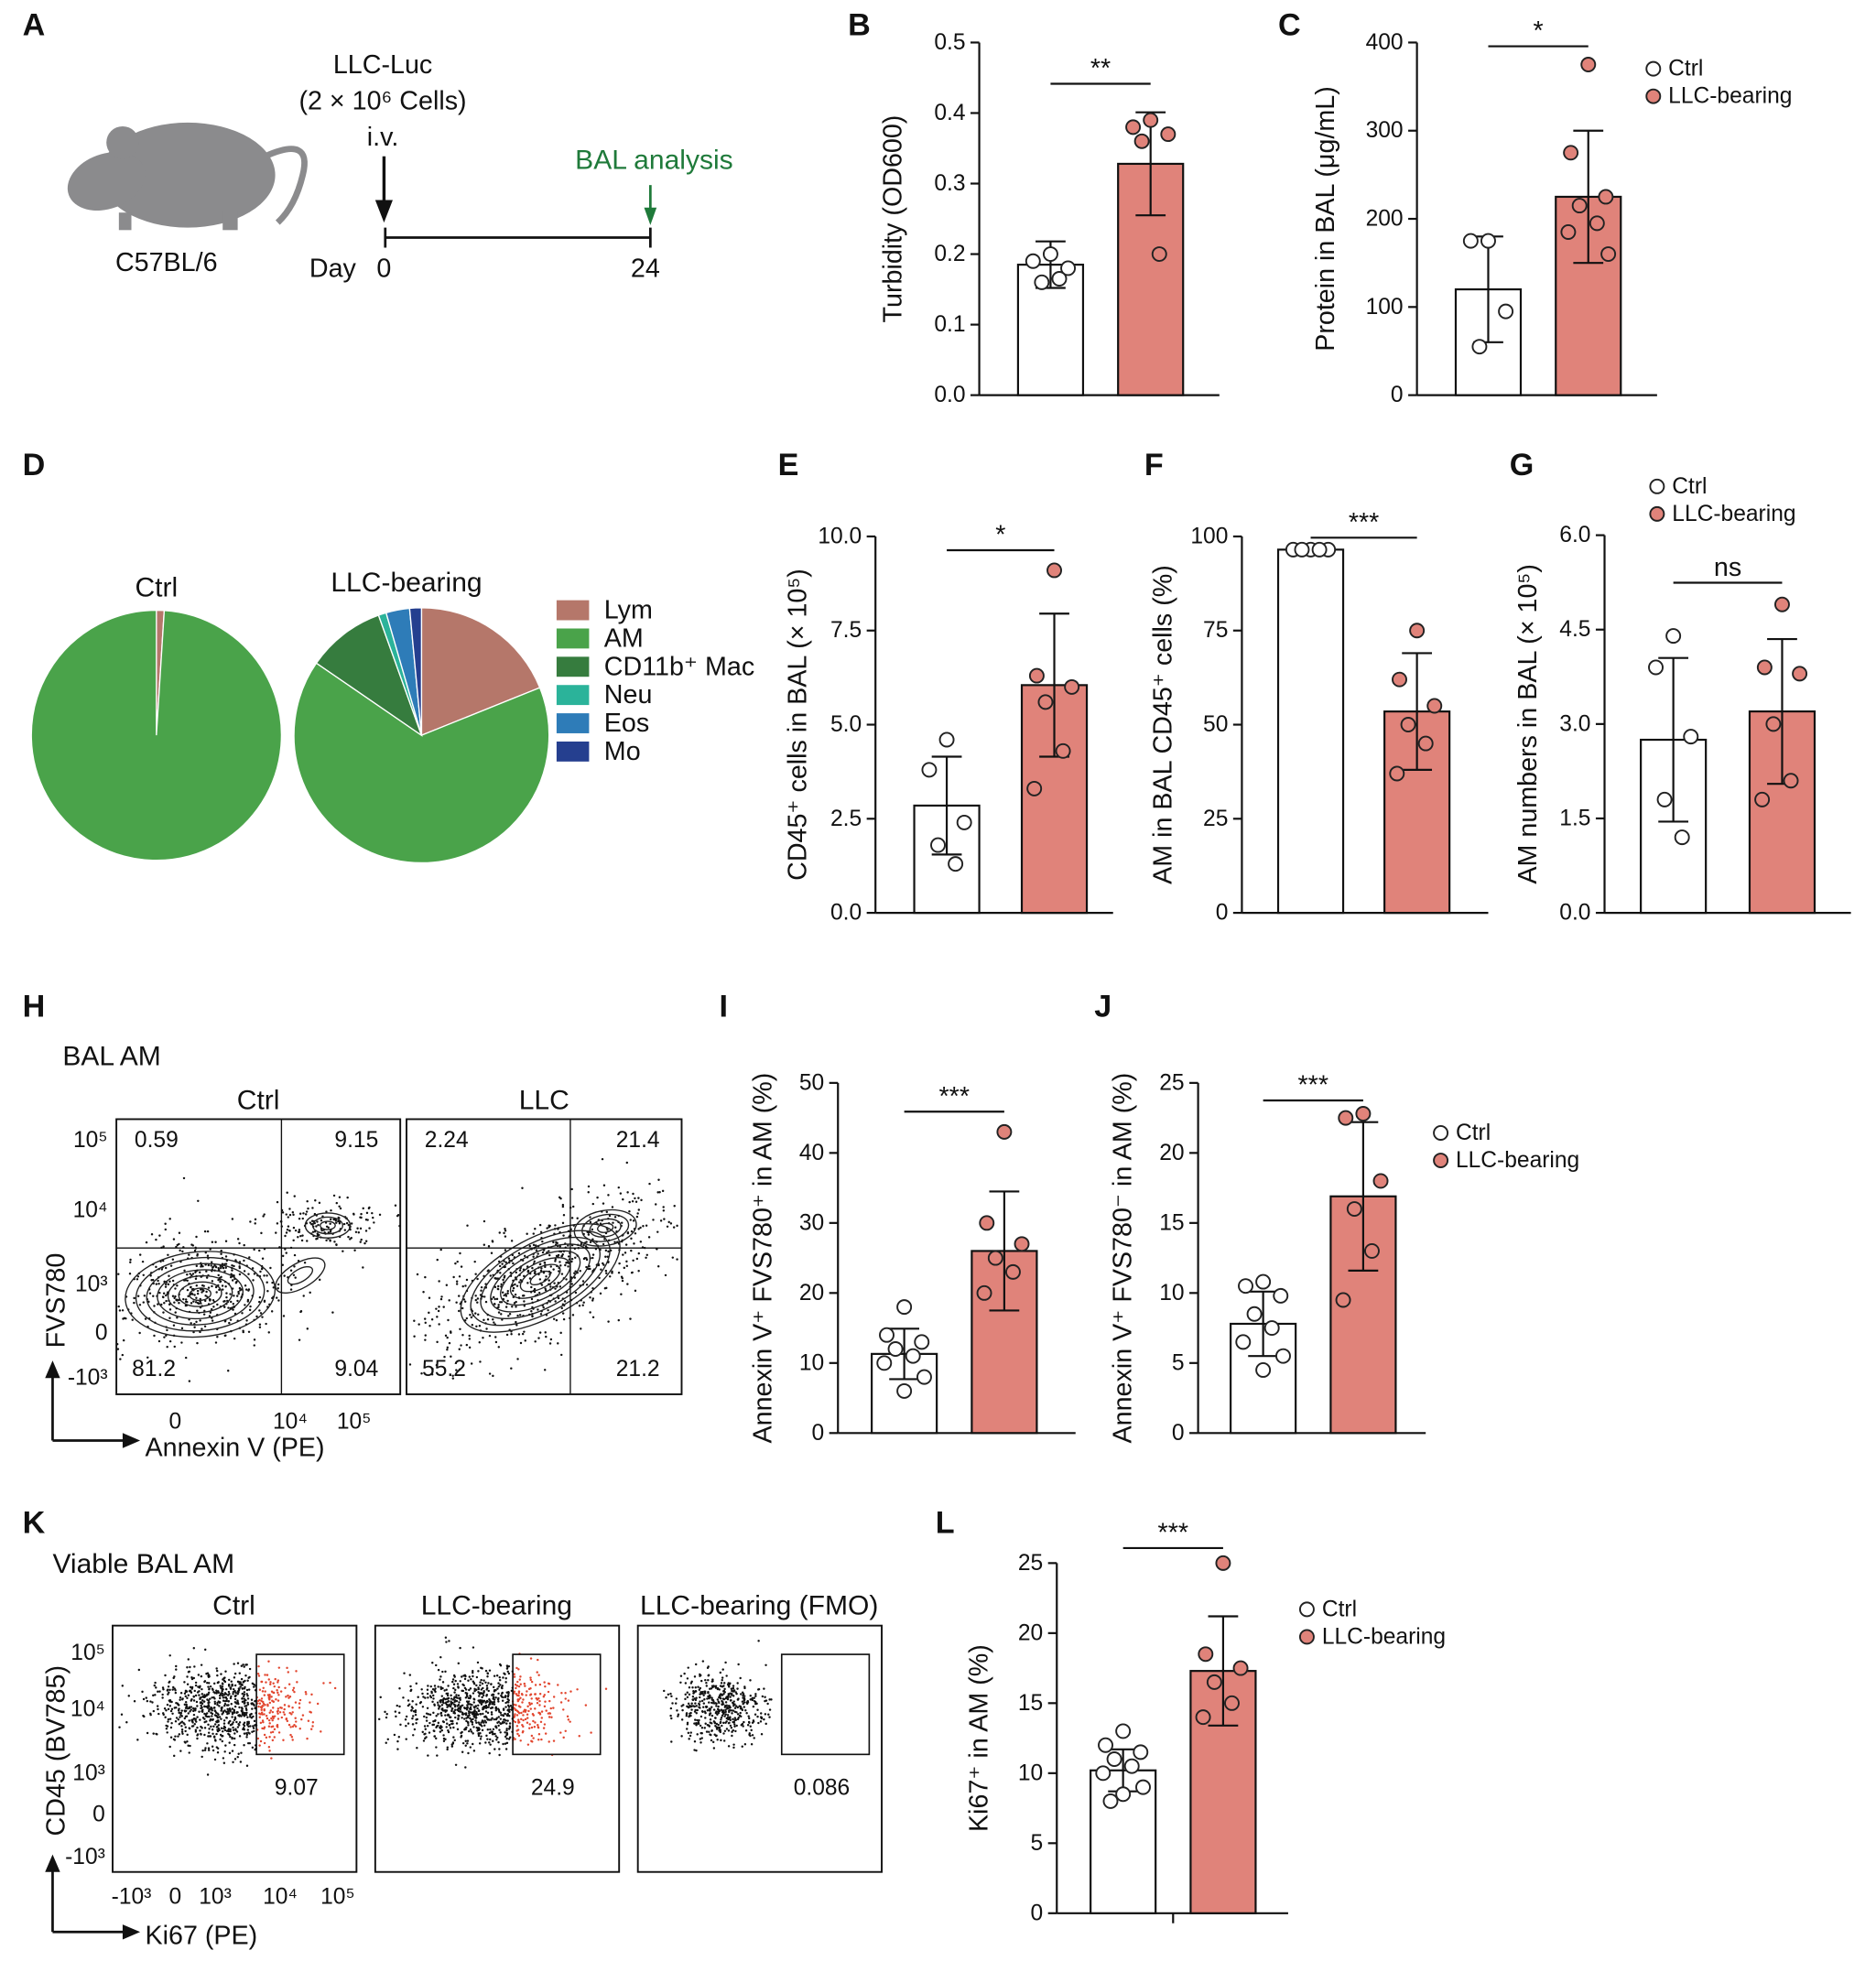 The width and height of the screenshot is (1876, 1972). What do you see at coordinates (1150, 164) in the screenshot?
I see `error-bar` at bounding box center [1150, 164].